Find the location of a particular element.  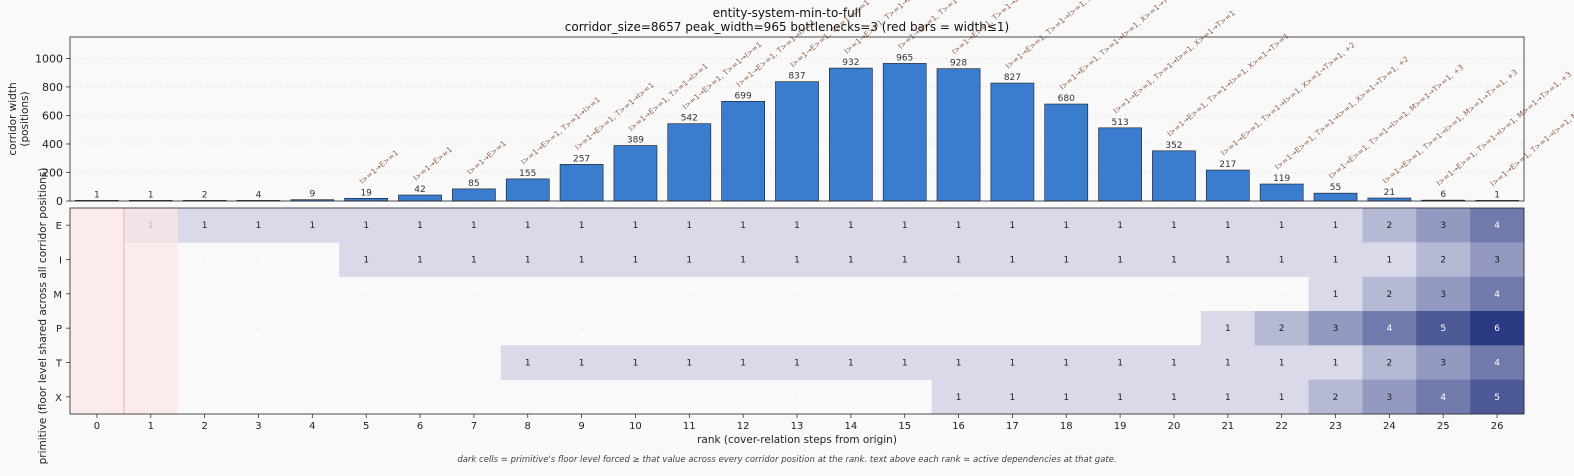

heatmap-cell-label: 6 is located at coordinates (1497, 329).